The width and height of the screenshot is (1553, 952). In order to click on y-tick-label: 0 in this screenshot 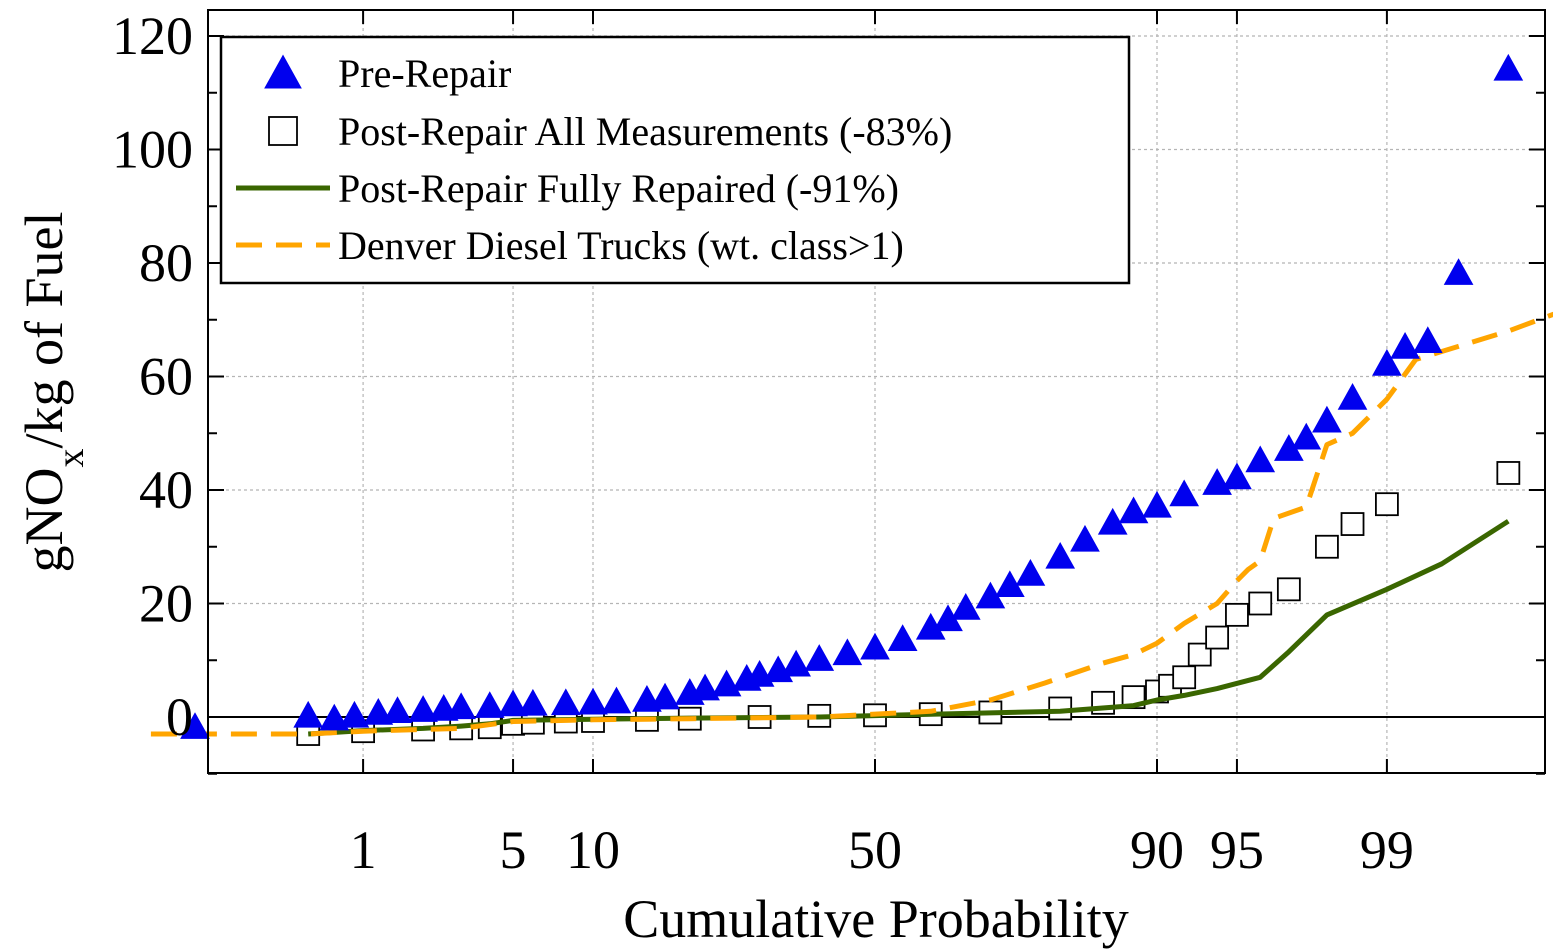, I will do `click(179, 717)`.